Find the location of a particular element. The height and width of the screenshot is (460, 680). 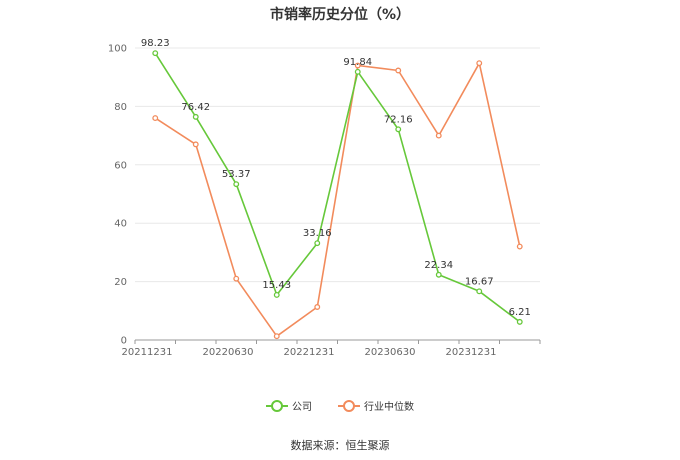

legend-item-company: 公司 is located at coordinates (289, 405).